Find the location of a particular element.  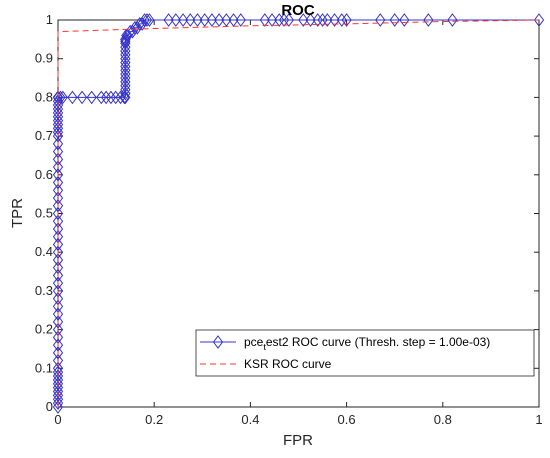

x-axis-label: FPR is located at coordinates (298, 440).